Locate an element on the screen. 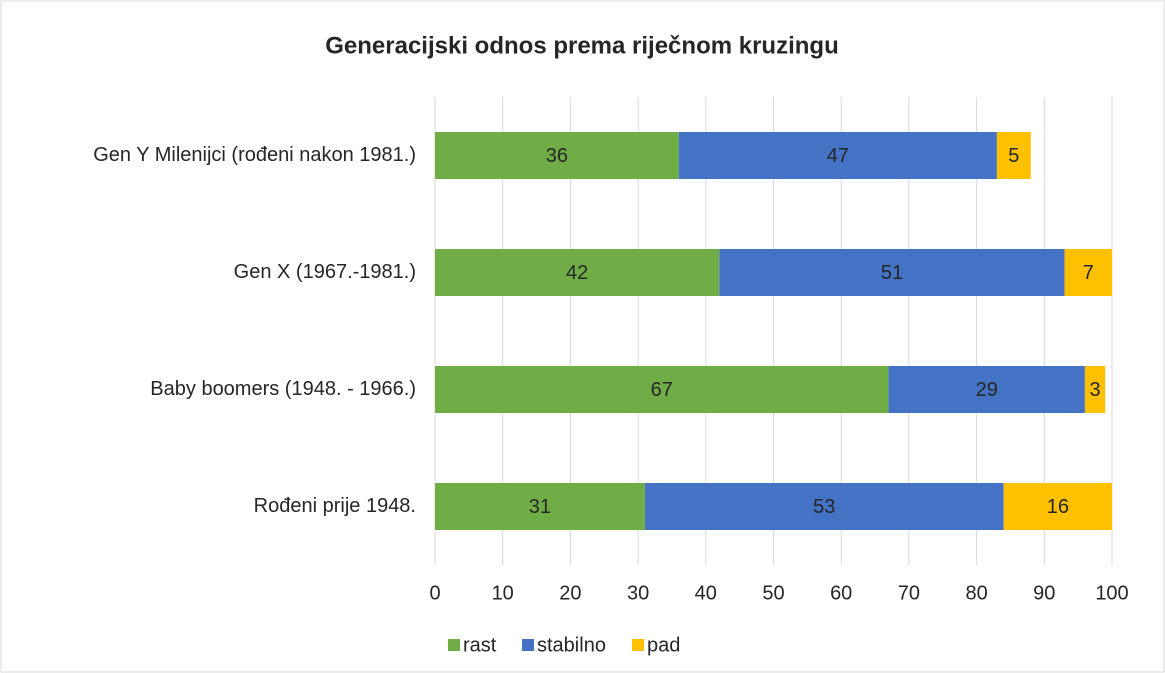 The width and height of the screenshot is (1165, 673). data-label: 29 is located at coordinates (987, 390).